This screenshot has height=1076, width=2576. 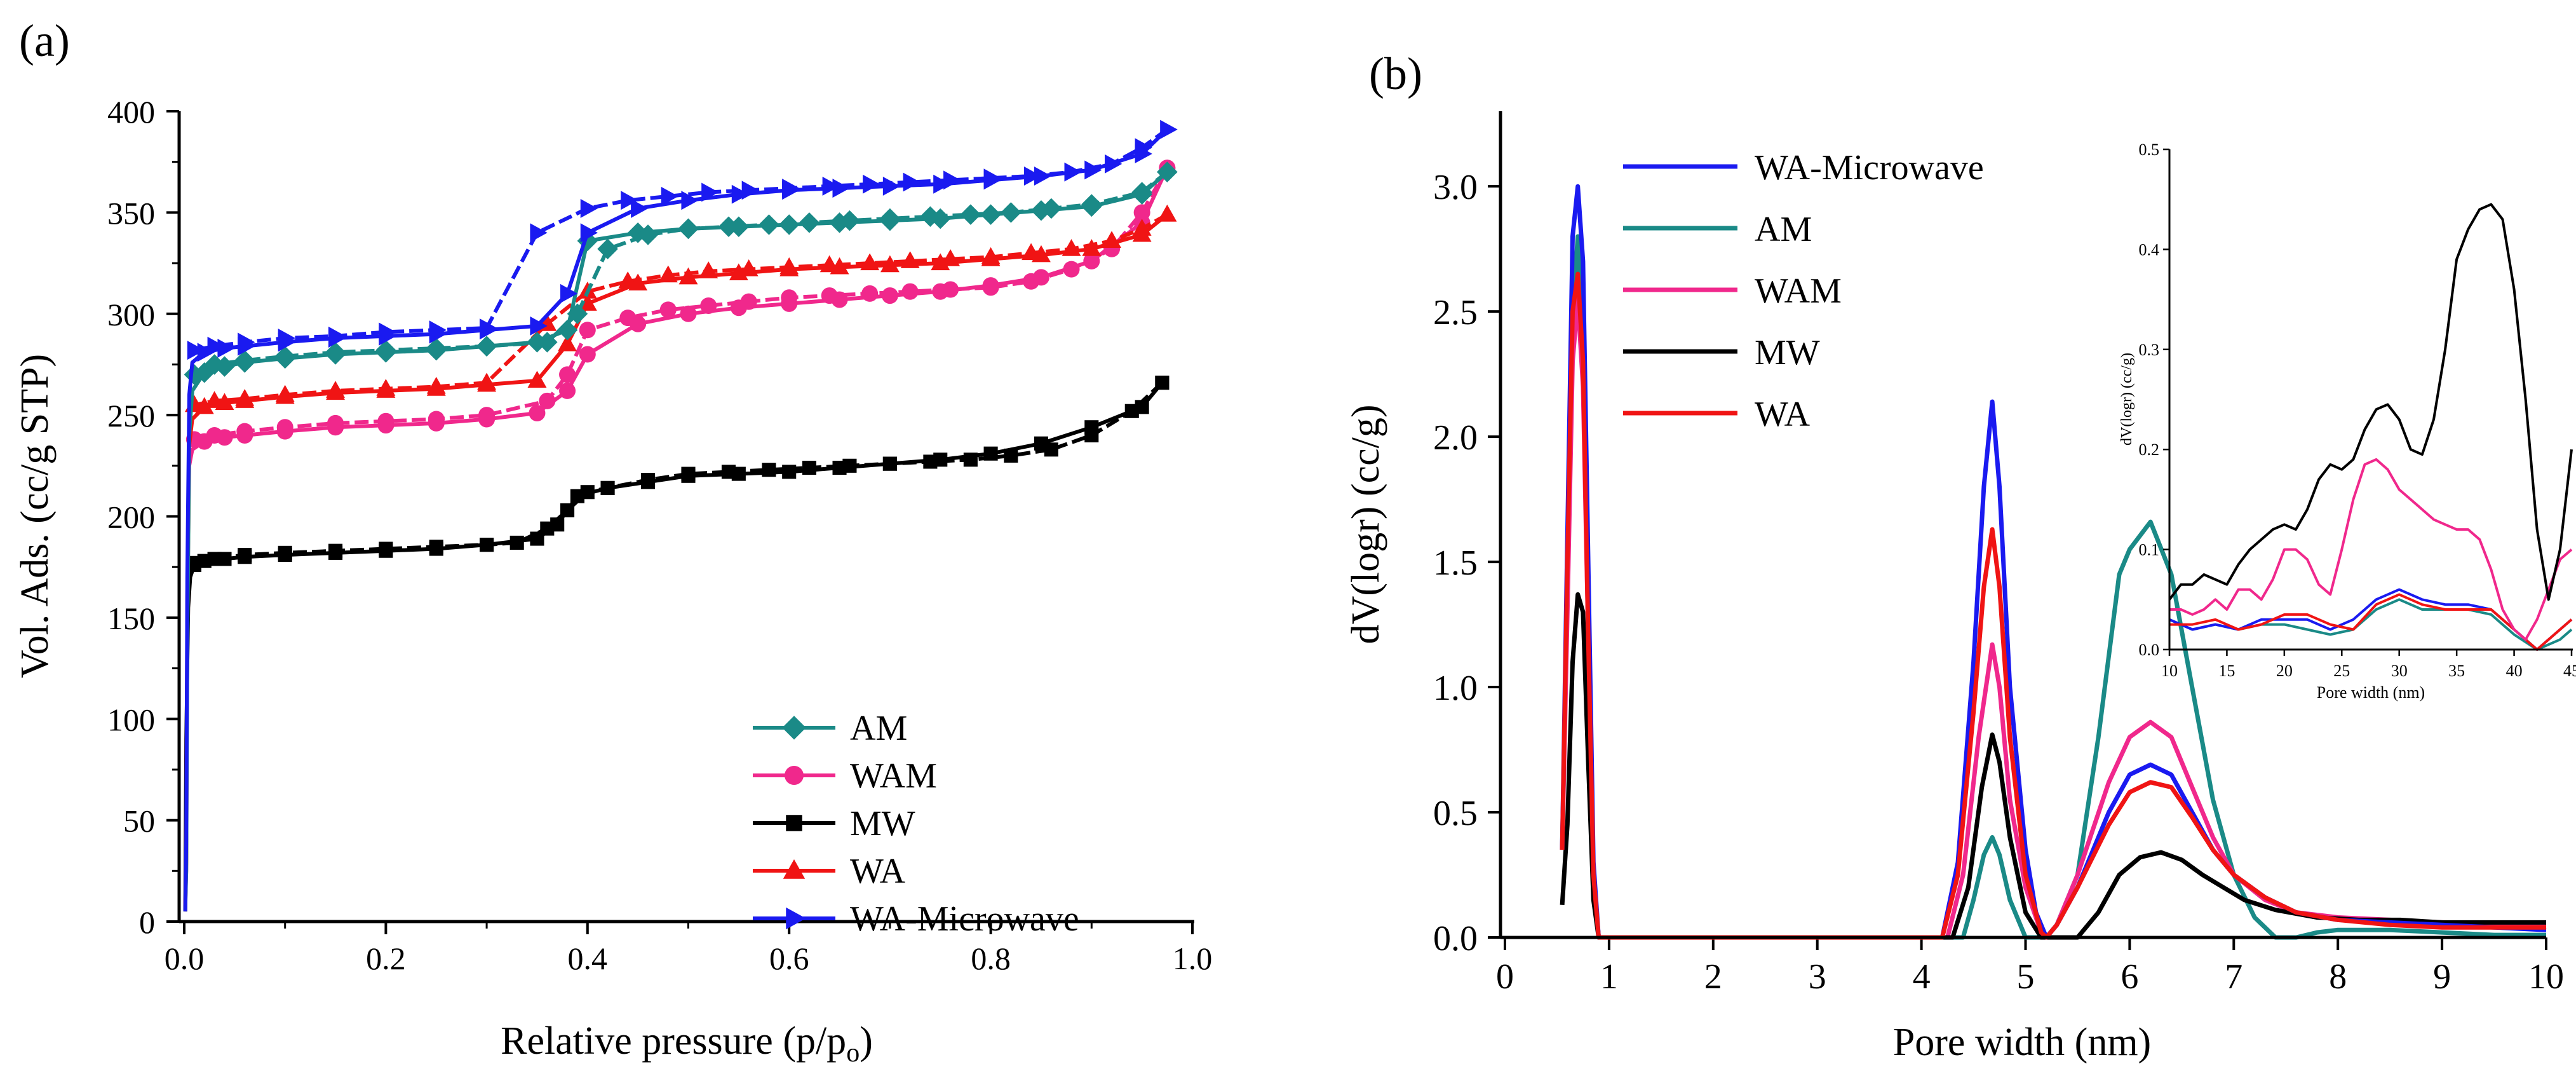 I want to click on panel-a-ytick-label: 250, so click(x=131, y=415).